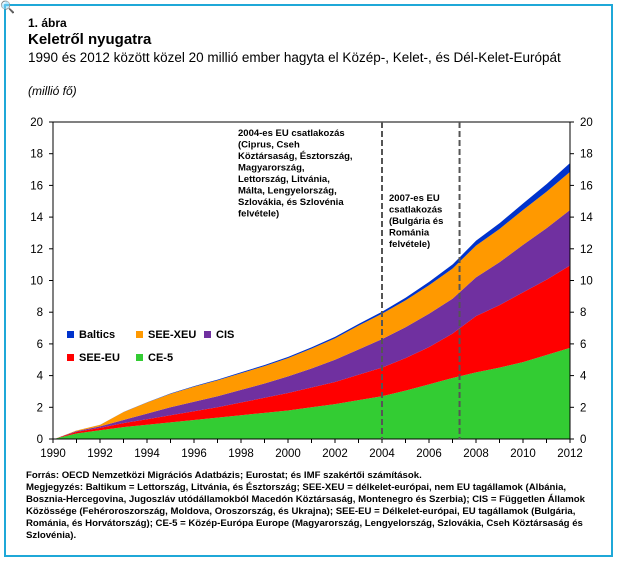  What do you see at coordinates (583, 313) in the screenshot?
I see `y-tick-label-right: 8` at bounding box center [583, 313].